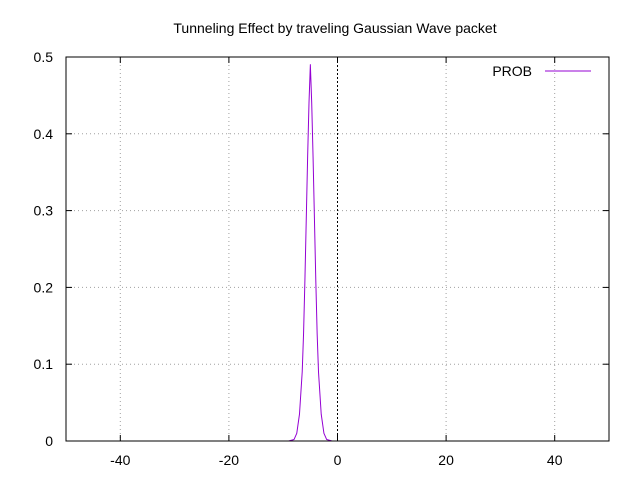  I want to click on legend-label: PROB, so click(512, 71).